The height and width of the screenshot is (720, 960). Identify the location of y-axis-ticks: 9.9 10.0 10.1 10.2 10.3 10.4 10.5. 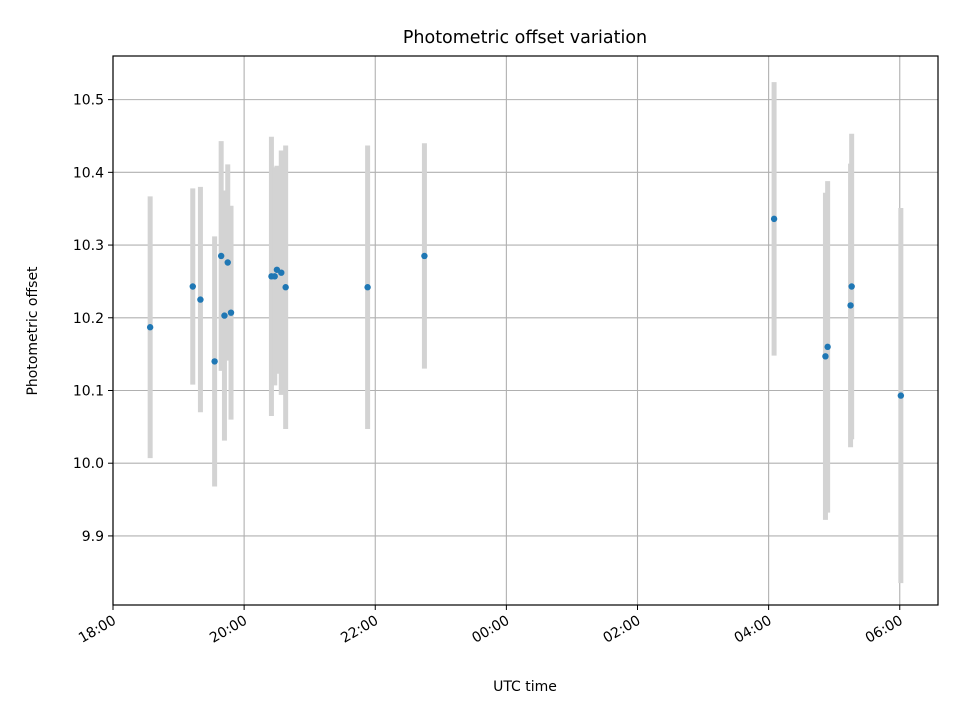
(93, 319).